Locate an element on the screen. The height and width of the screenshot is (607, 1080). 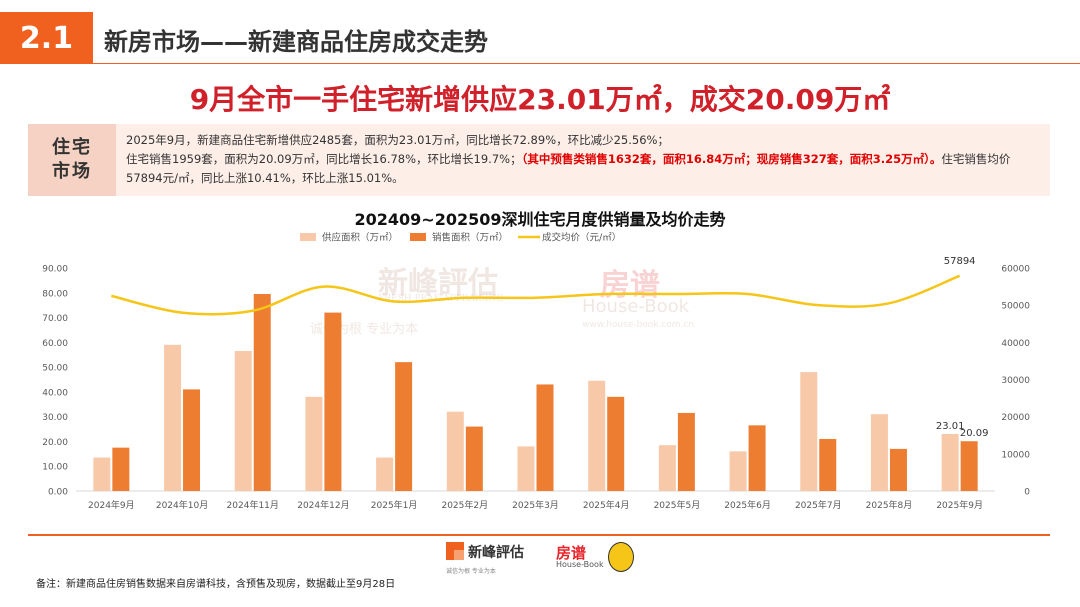
left-axis-tick-label: 80.00 is located at coordinates (55, 294).